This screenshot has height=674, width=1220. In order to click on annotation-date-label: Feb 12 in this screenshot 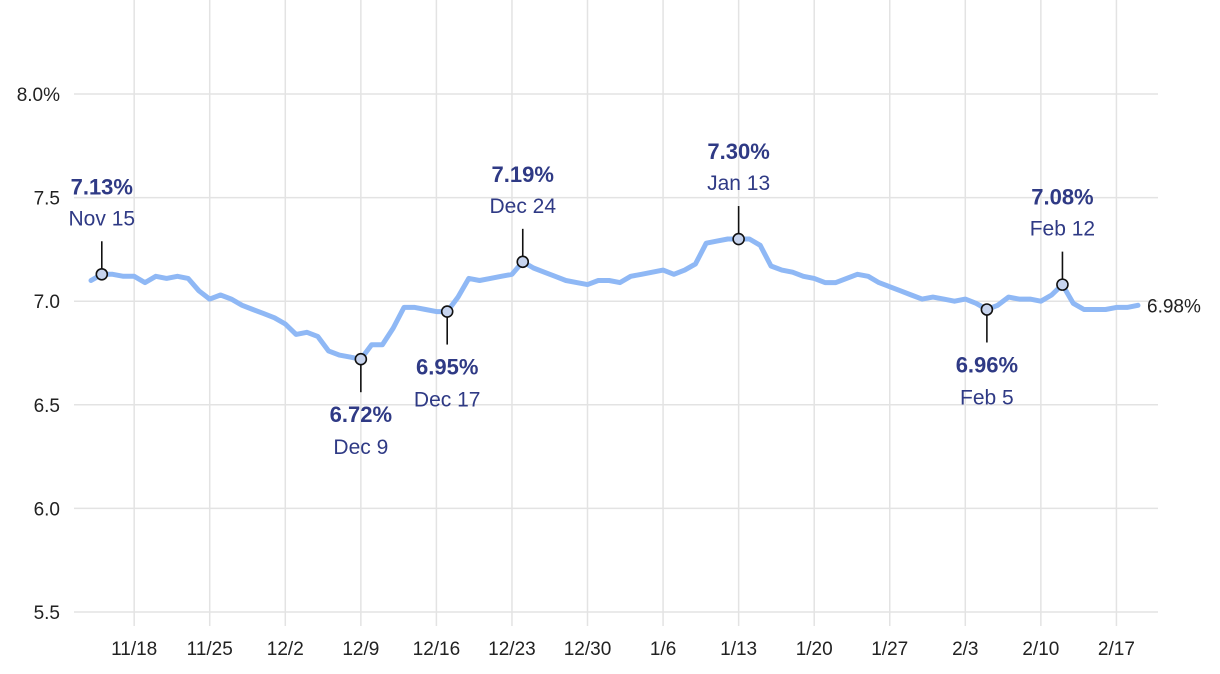, I will do `click(1062, 229)`.